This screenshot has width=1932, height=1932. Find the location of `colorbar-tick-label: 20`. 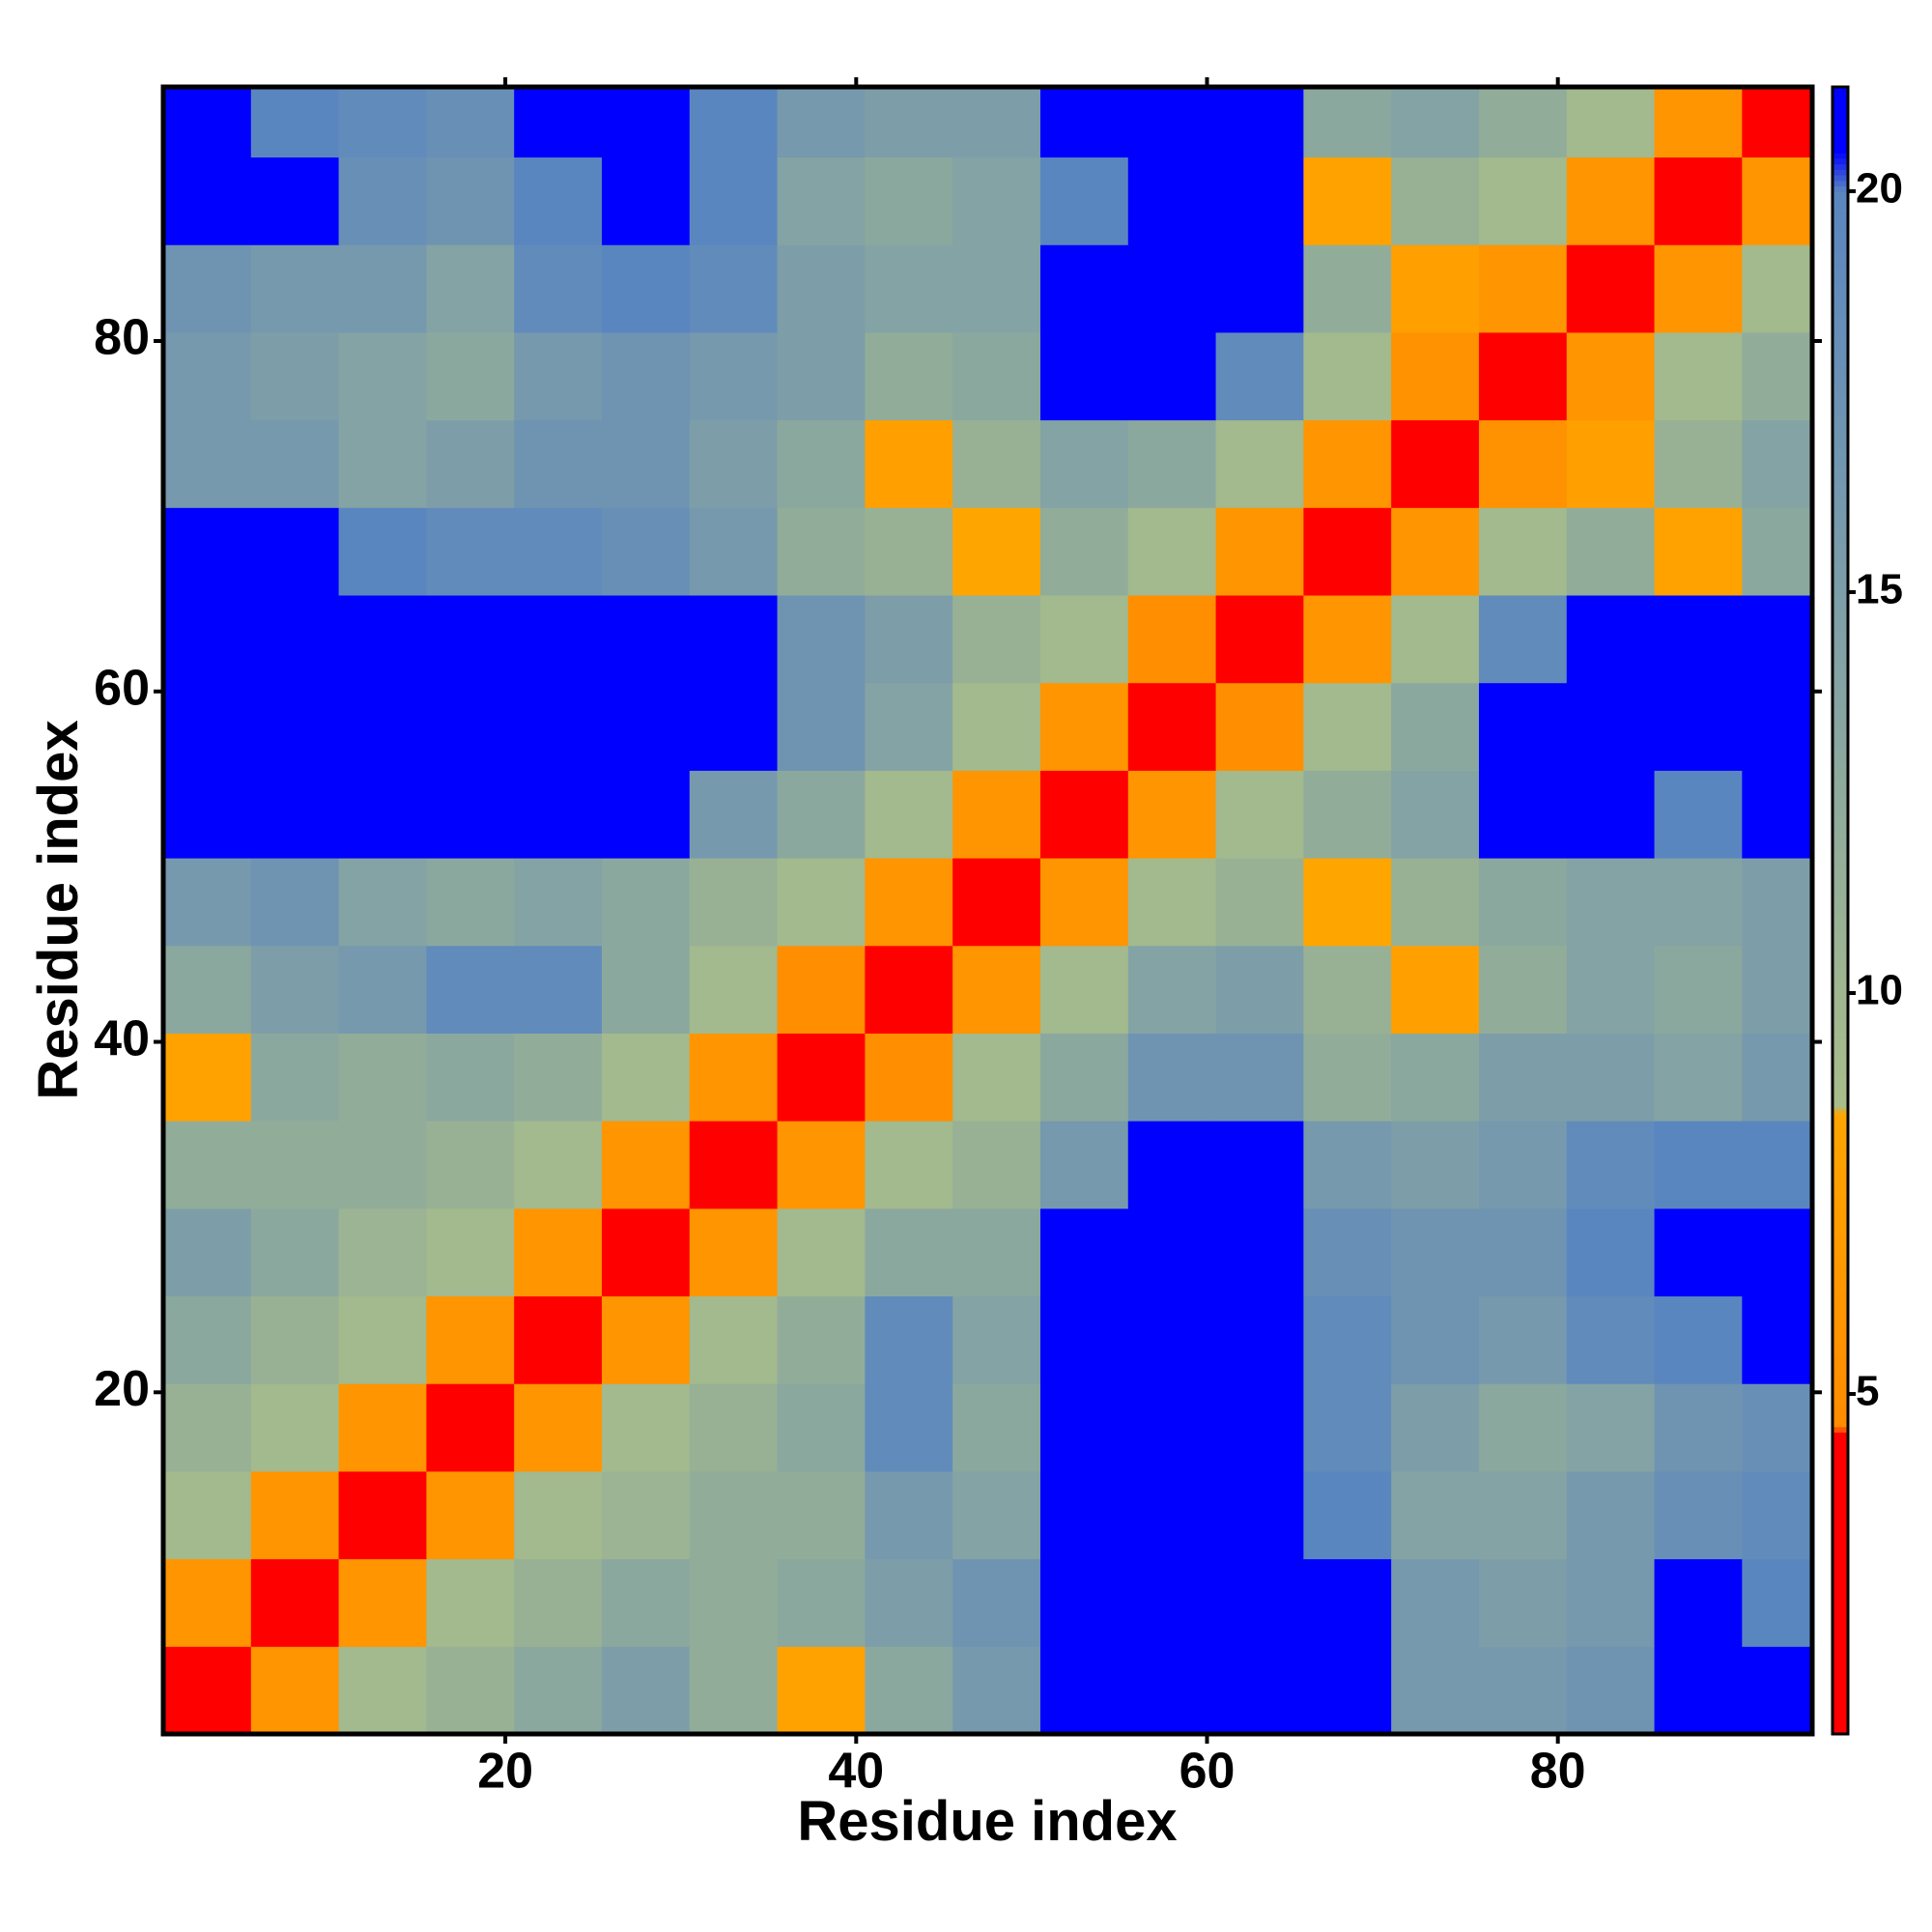

colorbar-tick-label: 20 is located at coordinates (1879, 189).